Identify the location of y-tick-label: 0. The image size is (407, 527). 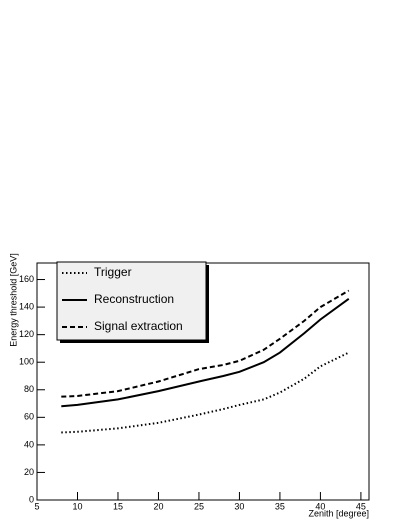
(31, 499).